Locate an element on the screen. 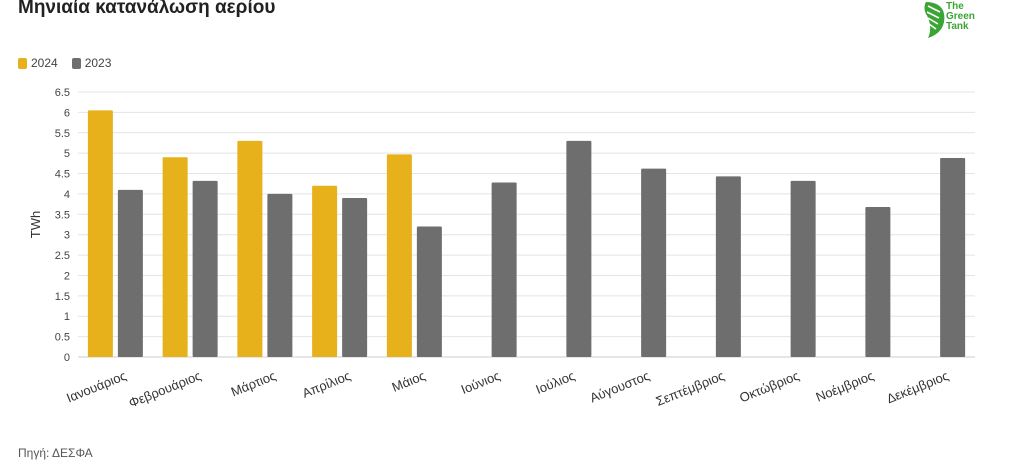  x-tick-label: Φεβρουάριος is located at coordinates (165, 389).